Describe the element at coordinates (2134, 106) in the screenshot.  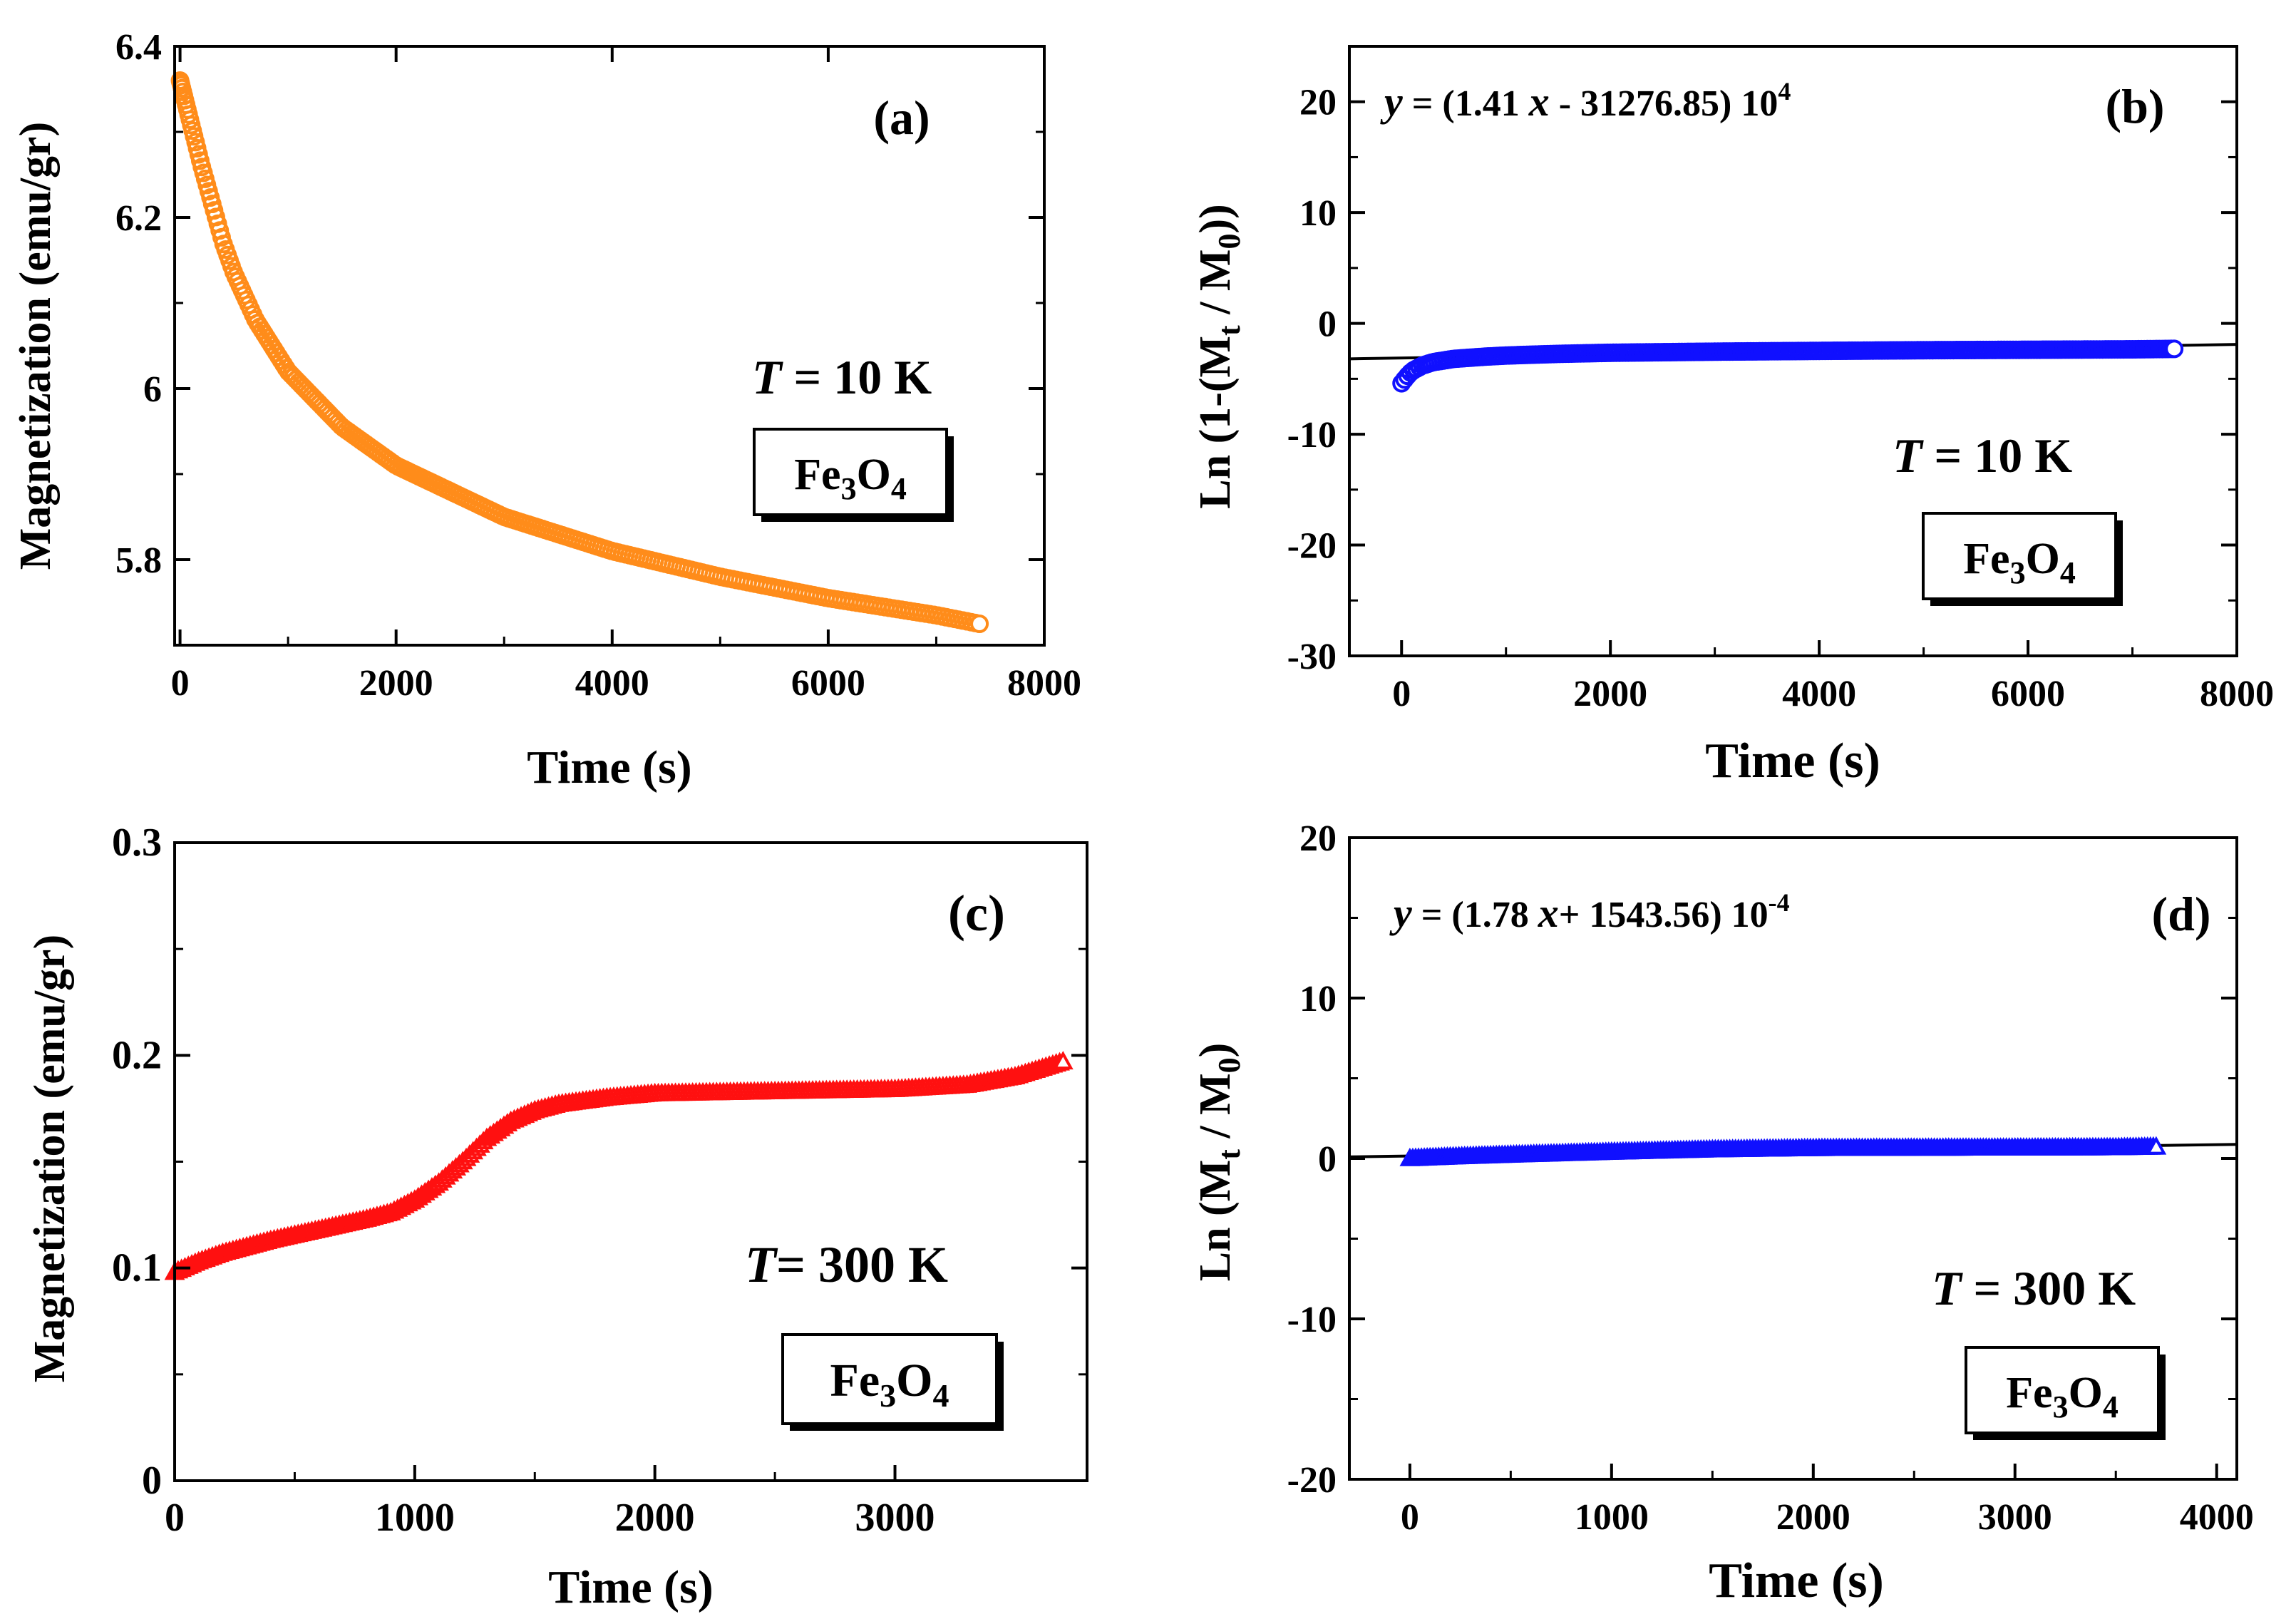
I see `panel-b-label: (b)` at that location.